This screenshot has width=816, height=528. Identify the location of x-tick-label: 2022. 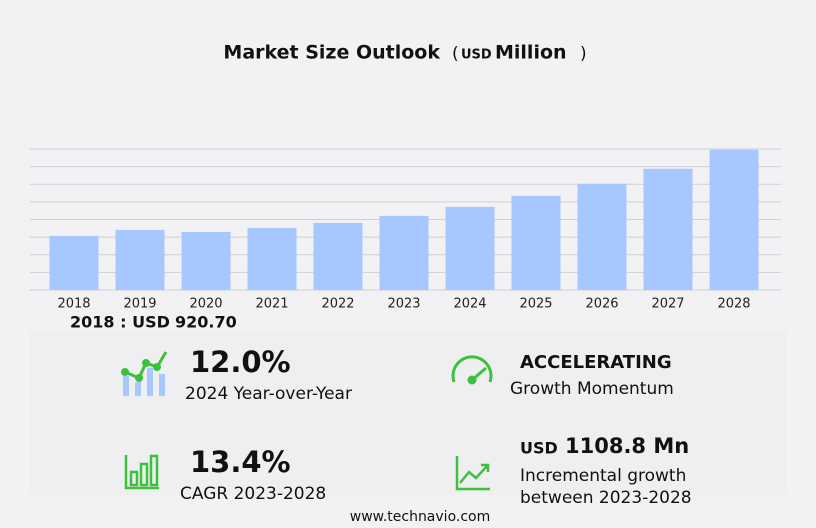
(337, 304).